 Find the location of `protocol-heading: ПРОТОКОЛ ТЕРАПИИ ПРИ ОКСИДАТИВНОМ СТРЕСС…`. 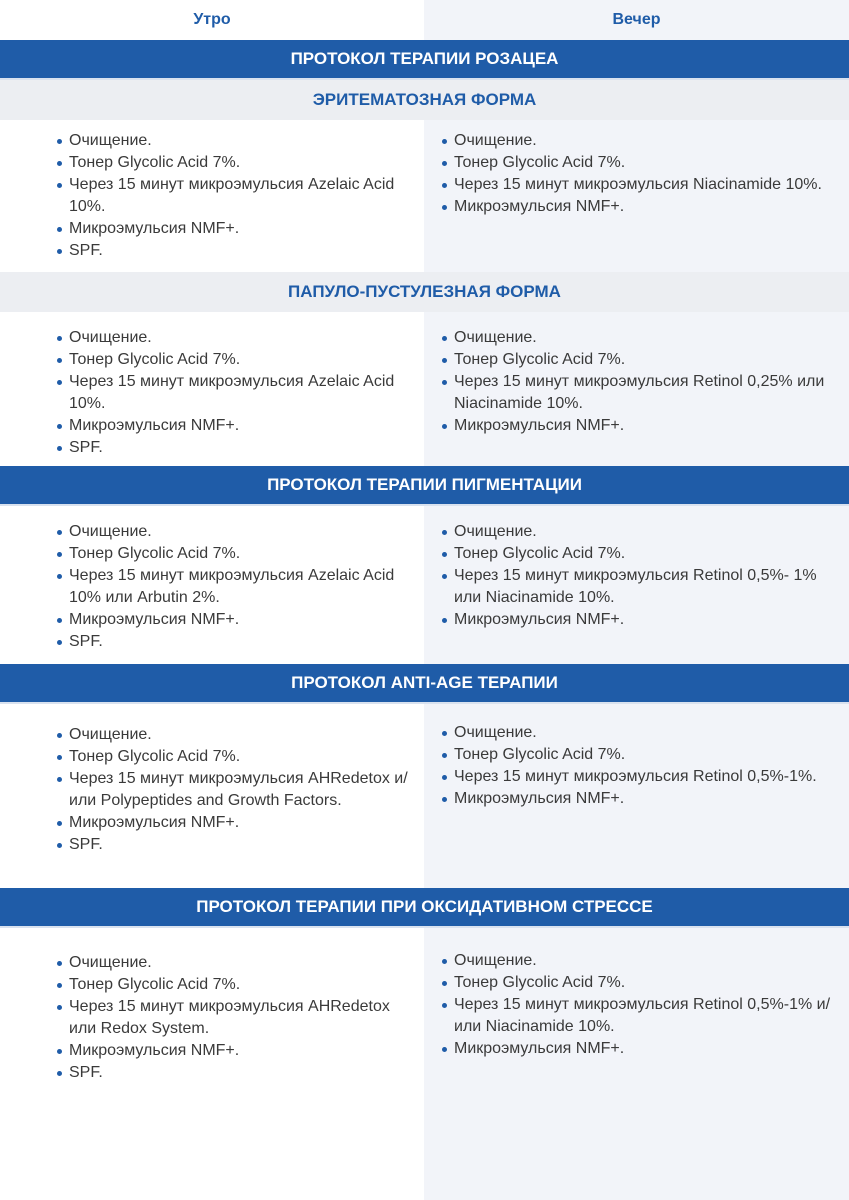

protocol-heading: ПРОТОКОЛ ТЕРАПИИ ПРИ ОКСИДАТИВНОМ СТРЕСС… is located at coordinates (424, 908).